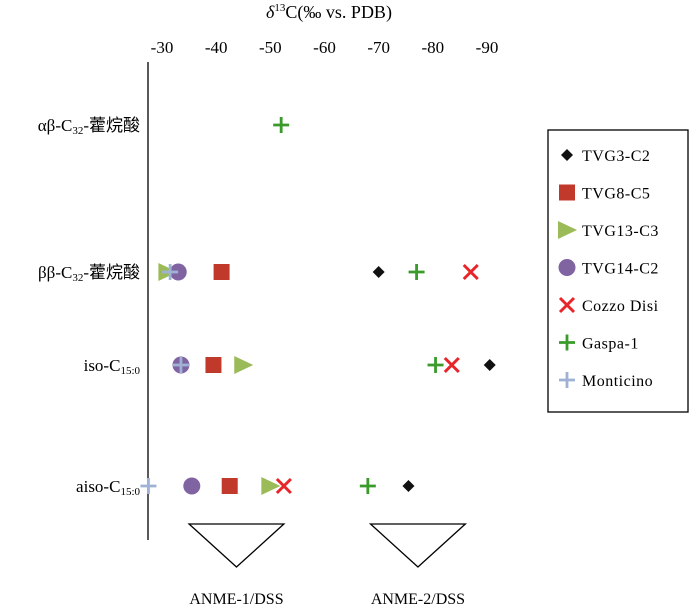 The width and height of the screenshot is (700, 613). What do you see at coordinates (567, 230) in the screenshot?
I see `legend-marker-tvg13-c3` at bounding box center [567, 230].